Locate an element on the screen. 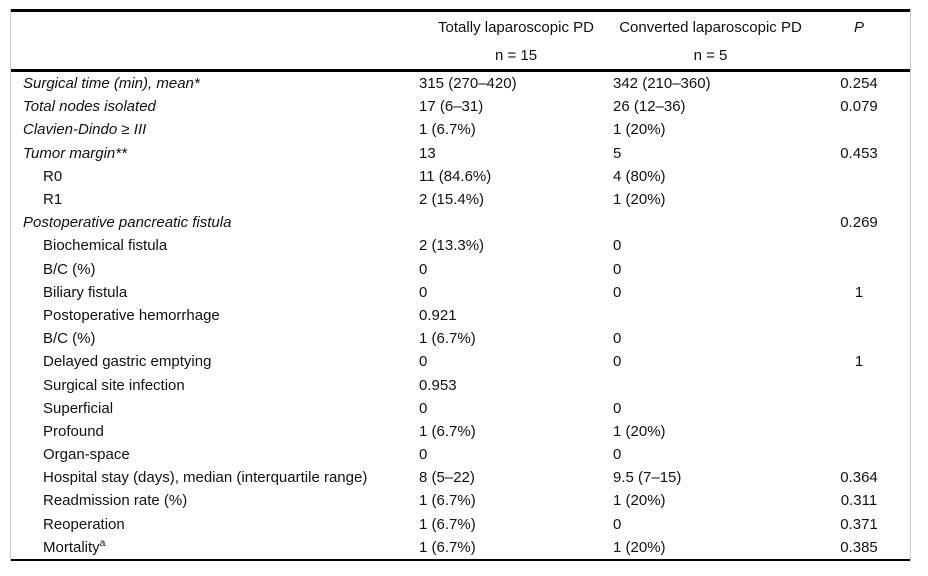 The width and height of the screenshot is (928, 576). table-row: Postoperative hemorrhage 0.921 is located at coordinates (460, 315).